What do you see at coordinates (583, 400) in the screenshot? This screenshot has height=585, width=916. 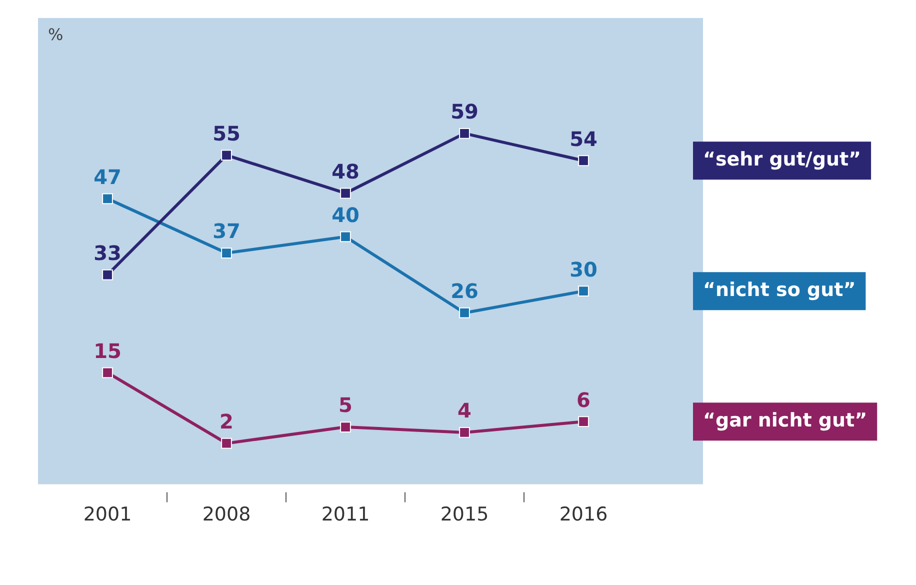 I see `data-label: 6` at bounding box center [583, 400].